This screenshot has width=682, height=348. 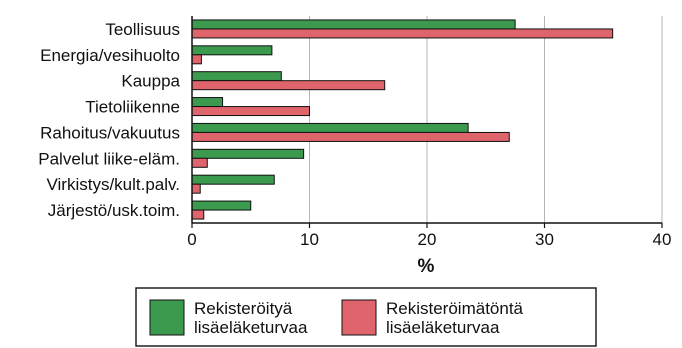 I want to click on legend-label: Rekisteröityä, so click(x=243, y=308).